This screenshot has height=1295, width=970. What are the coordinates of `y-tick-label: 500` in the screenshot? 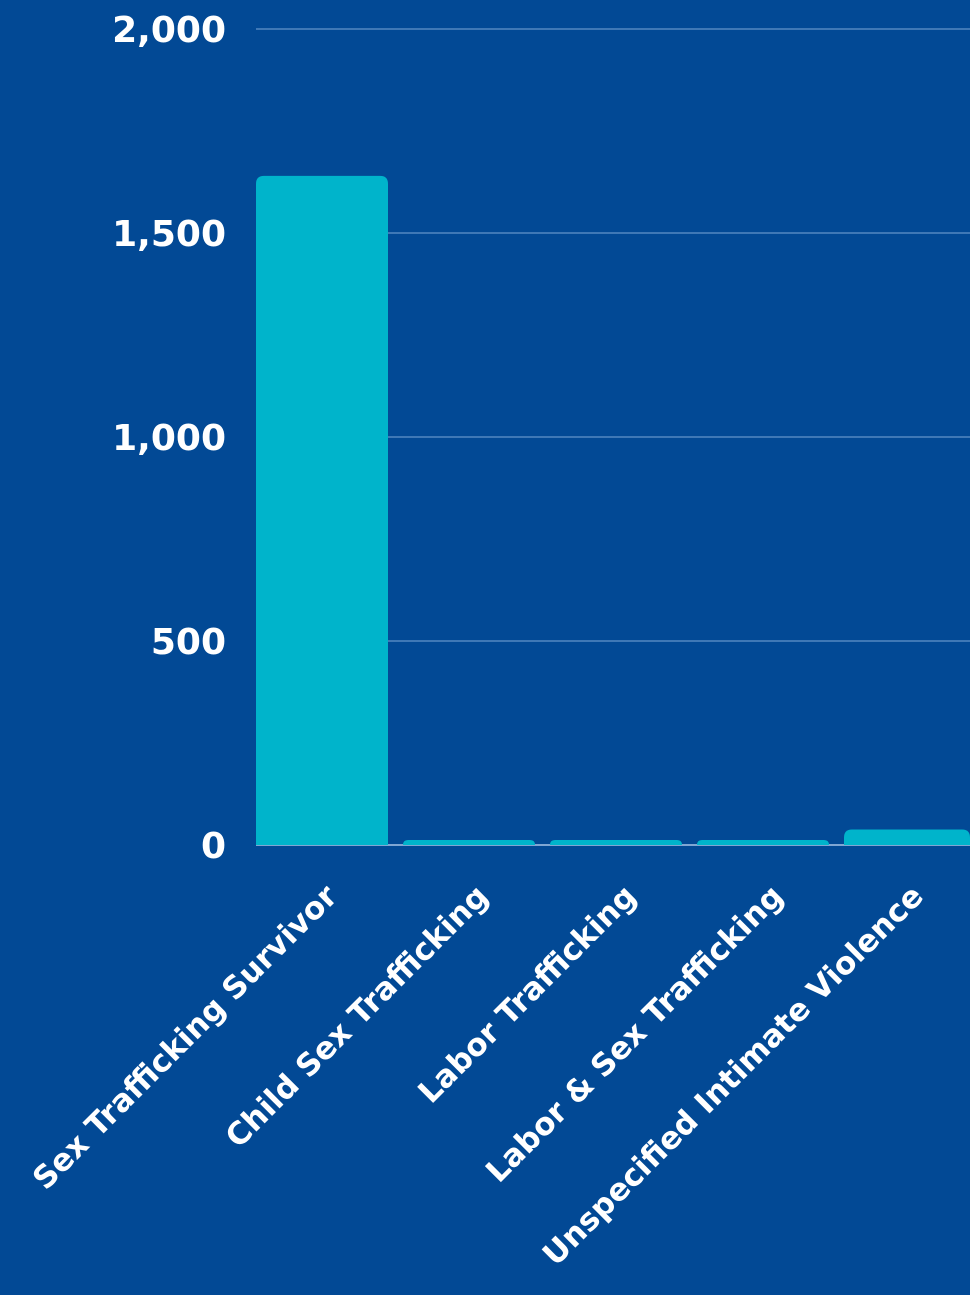 It's located at (188, 642).